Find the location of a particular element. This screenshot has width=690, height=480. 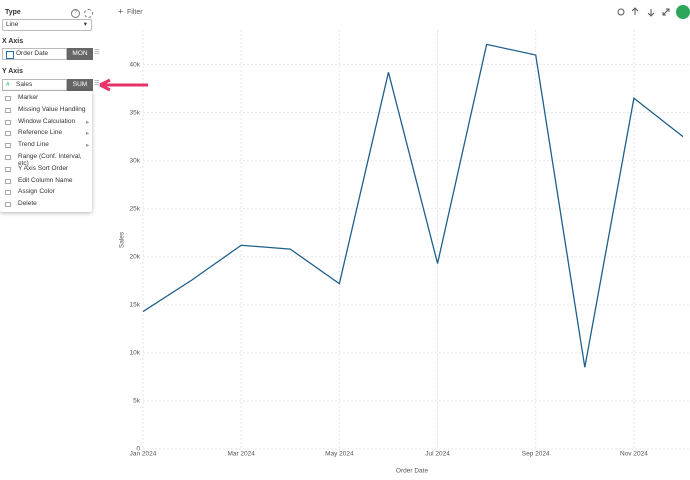

x-axis-title: Order Date is located at coordinates (412, 471).